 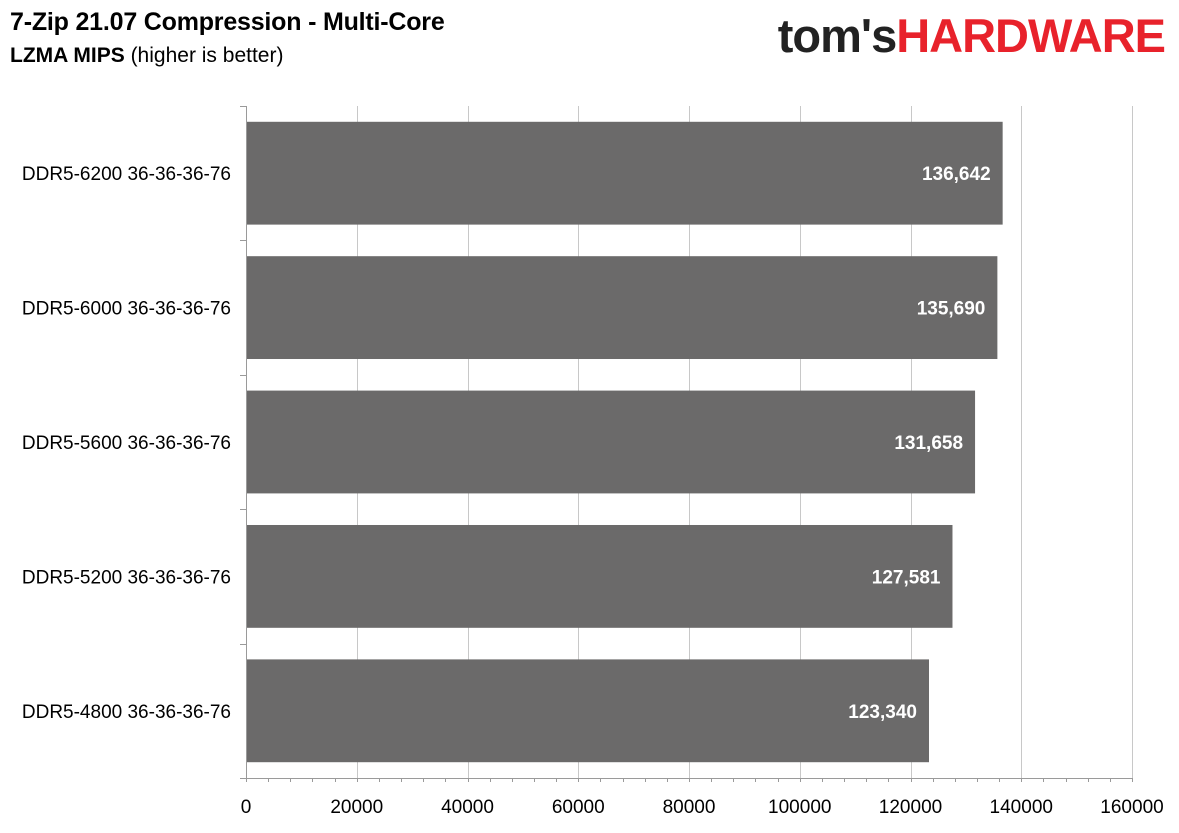 I want to click on category-label: DDR5-6200 36-36-36-76, so click(x=126, y=174).